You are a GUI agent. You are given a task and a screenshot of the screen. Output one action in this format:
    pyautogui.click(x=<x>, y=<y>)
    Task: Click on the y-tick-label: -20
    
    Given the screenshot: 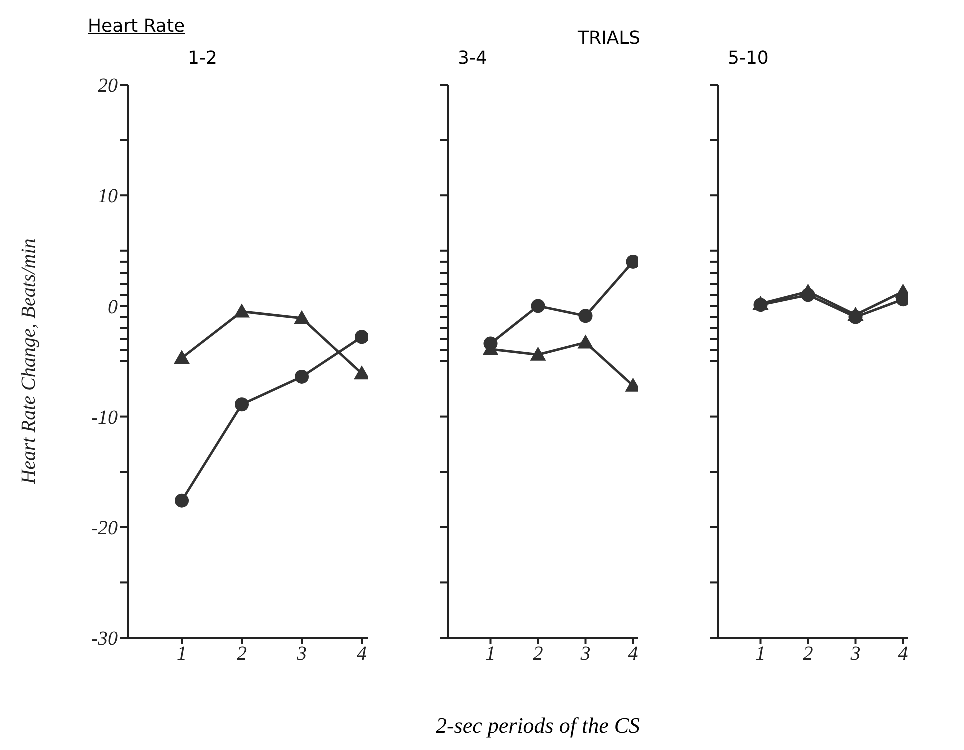 What is the action you would take?
    pyautogui.click(x=104, y=529)
    